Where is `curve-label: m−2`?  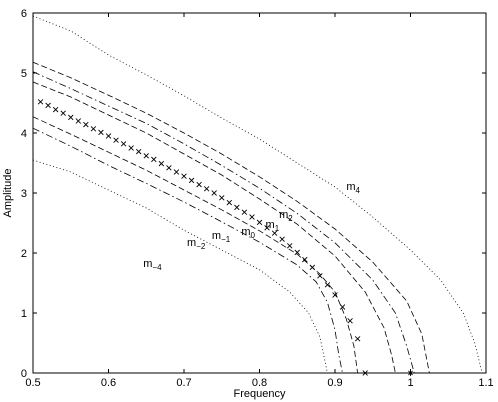 curve-label: m−2 is located at coordinates (196, 244).